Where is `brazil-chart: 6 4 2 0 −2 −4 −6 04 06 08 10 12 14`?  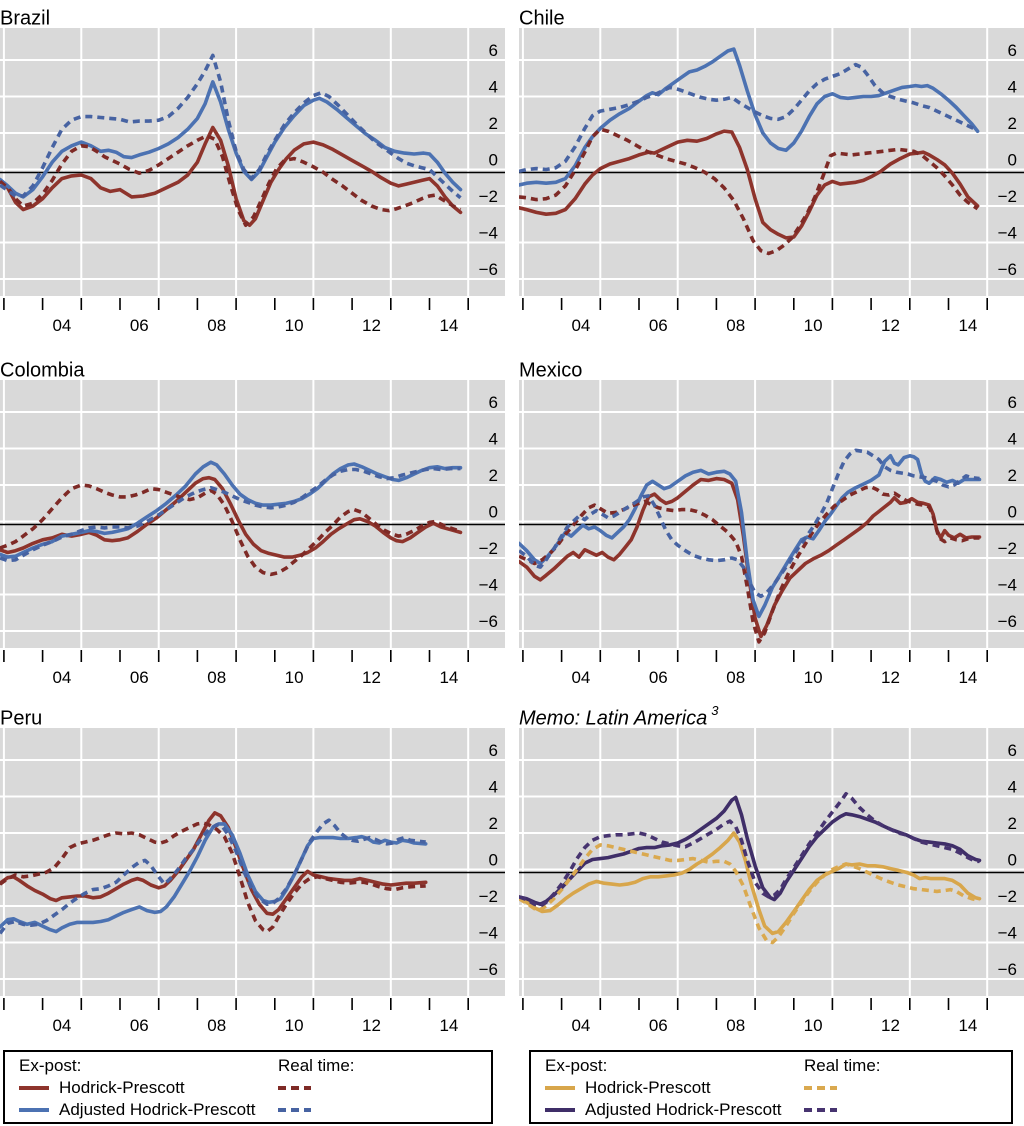 brazil-chart: 6 4 2 0 −2 −4 −6 04 06 08 10 12 14 is located at coordinates (252, 181).